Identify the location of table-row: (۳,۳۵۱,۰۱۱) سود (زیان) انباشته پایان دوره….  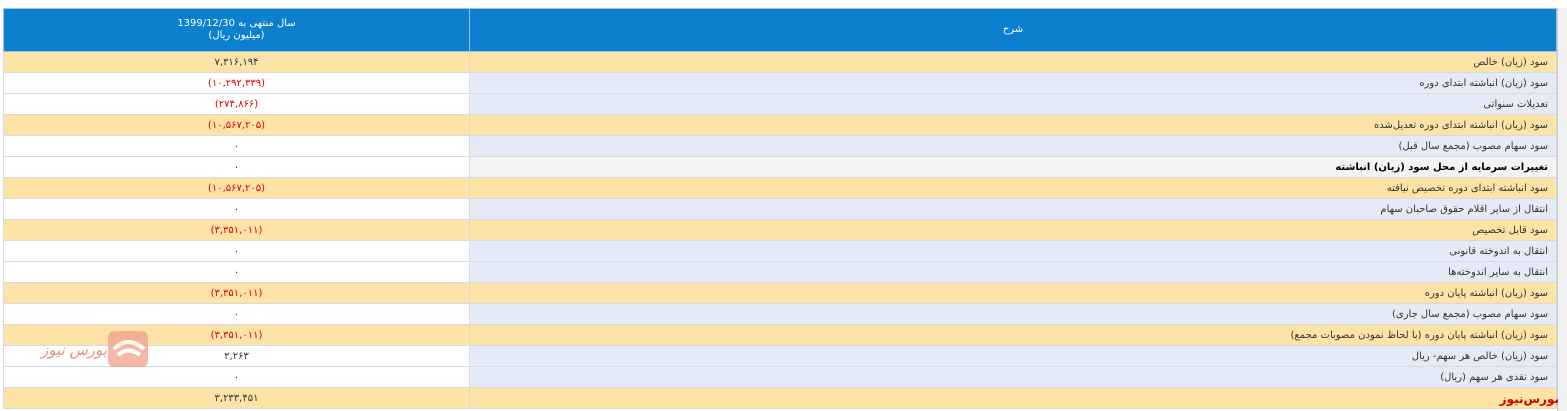
(780, 335).